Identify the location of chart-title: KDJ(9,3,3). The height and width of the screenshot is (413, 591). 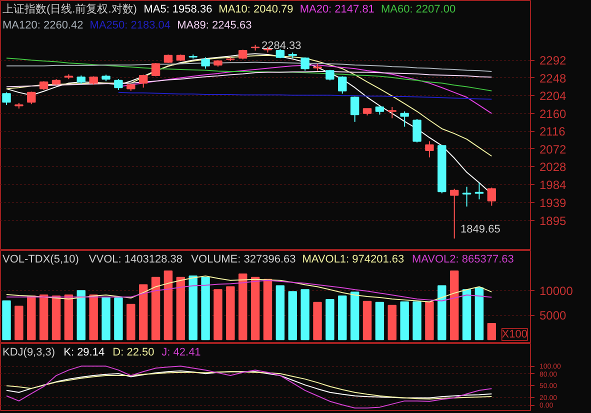
(29, 352).